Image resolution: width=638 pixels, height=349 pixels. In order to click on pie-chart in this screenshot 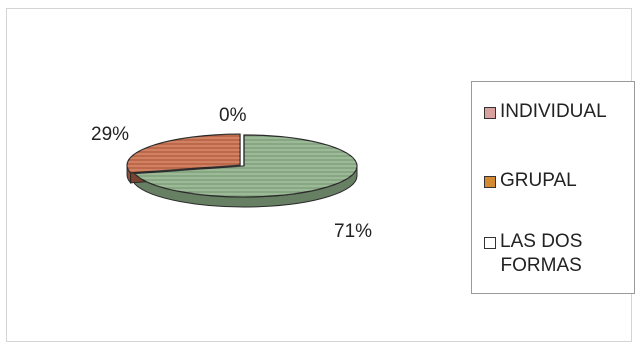, I will do `click(242, 170)`.